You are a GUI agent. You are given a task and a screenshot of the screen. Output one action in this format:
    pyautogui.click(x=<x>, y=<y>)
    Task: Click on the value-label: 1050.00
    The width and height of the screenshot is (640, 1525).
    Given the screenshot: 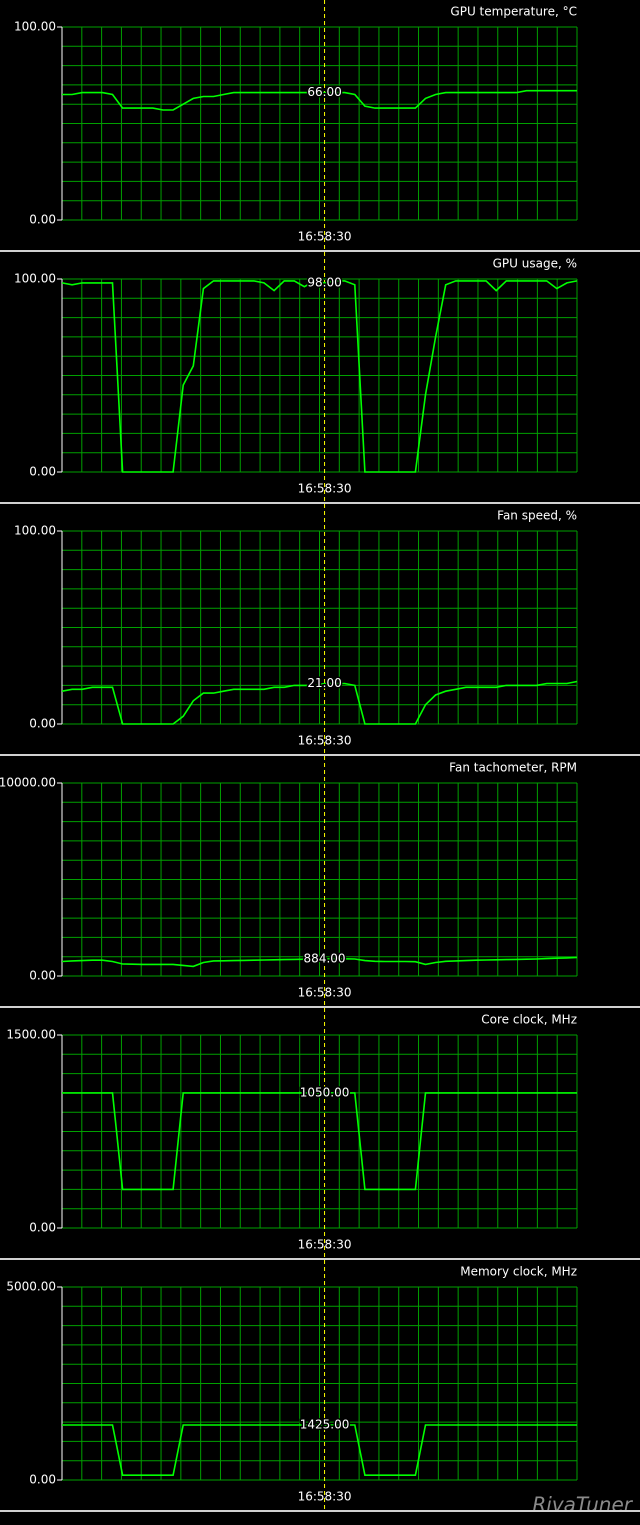 What is the action you would take?
    pyautogui.click(x=325, y=1092)
    